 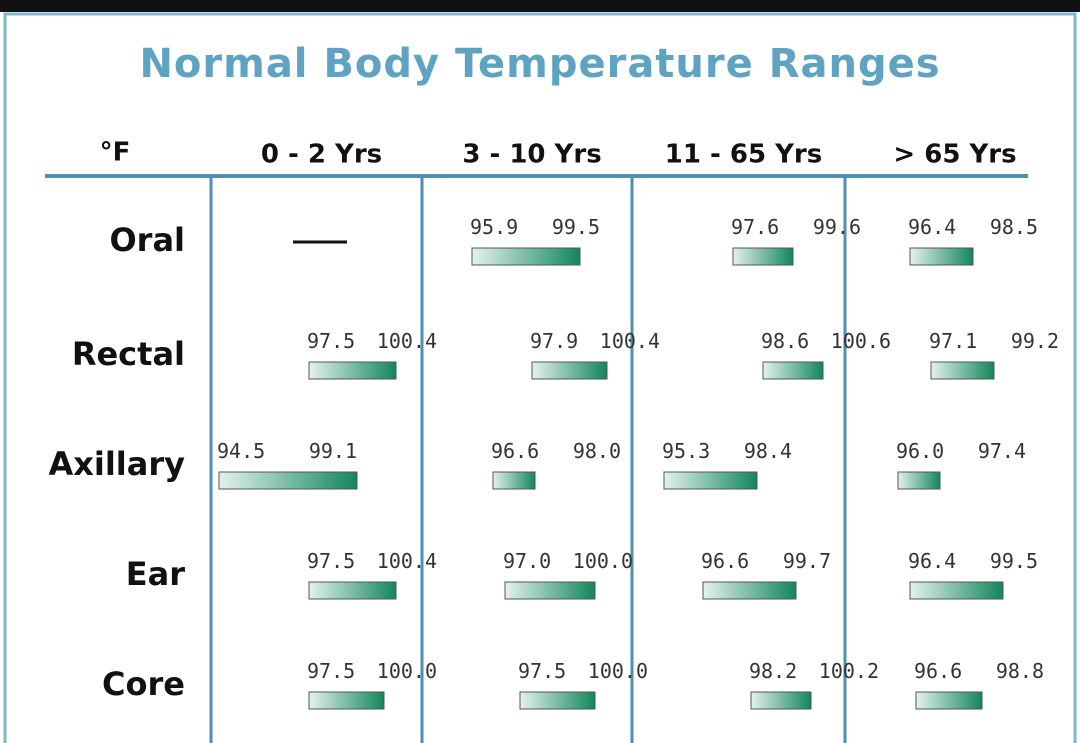 I want to click on high-value: 100.2, so click(x=849, y=671).